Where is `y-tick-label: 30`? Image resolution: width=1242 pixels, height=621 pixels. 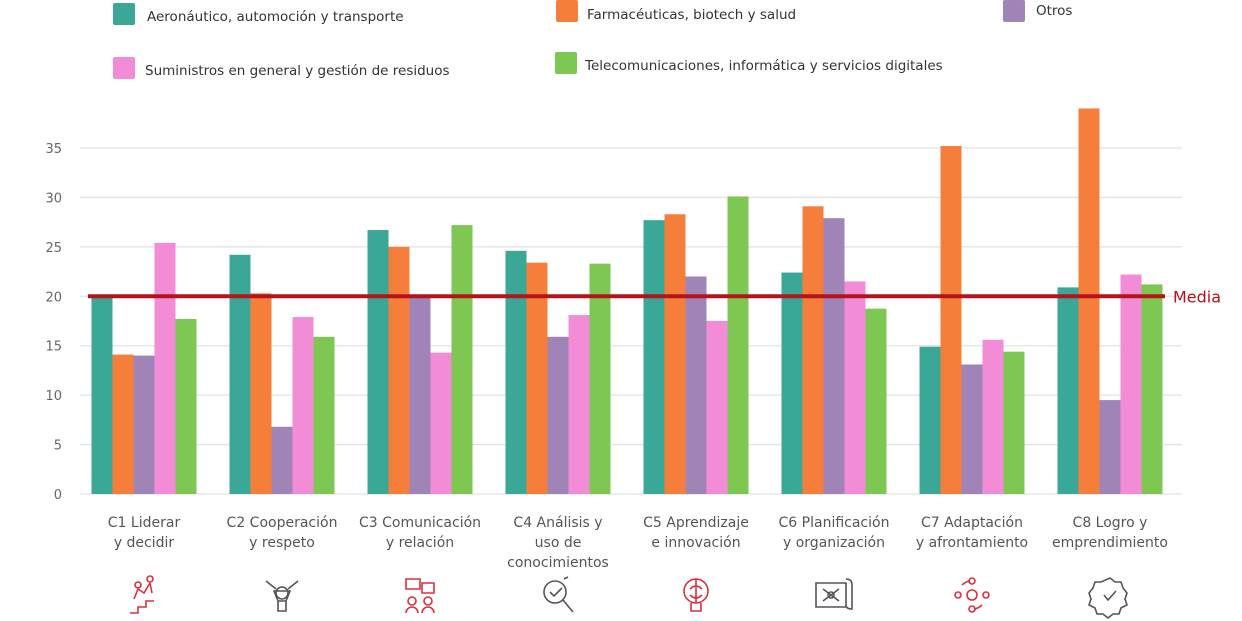
y-tick-label: 30 is located at coordinates (53, 198).